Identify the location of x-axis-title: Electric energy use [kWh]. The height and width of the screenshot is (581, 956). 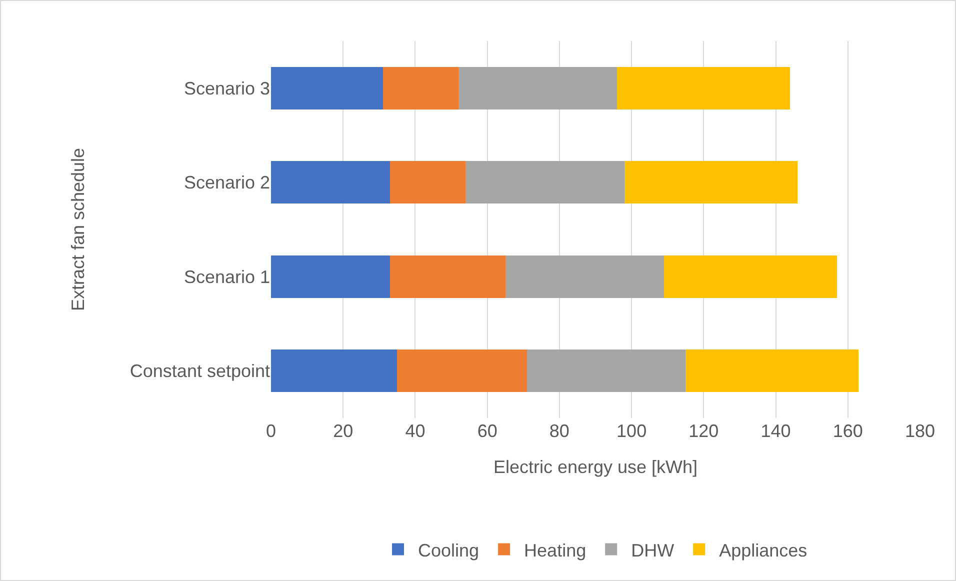
(595, 467).